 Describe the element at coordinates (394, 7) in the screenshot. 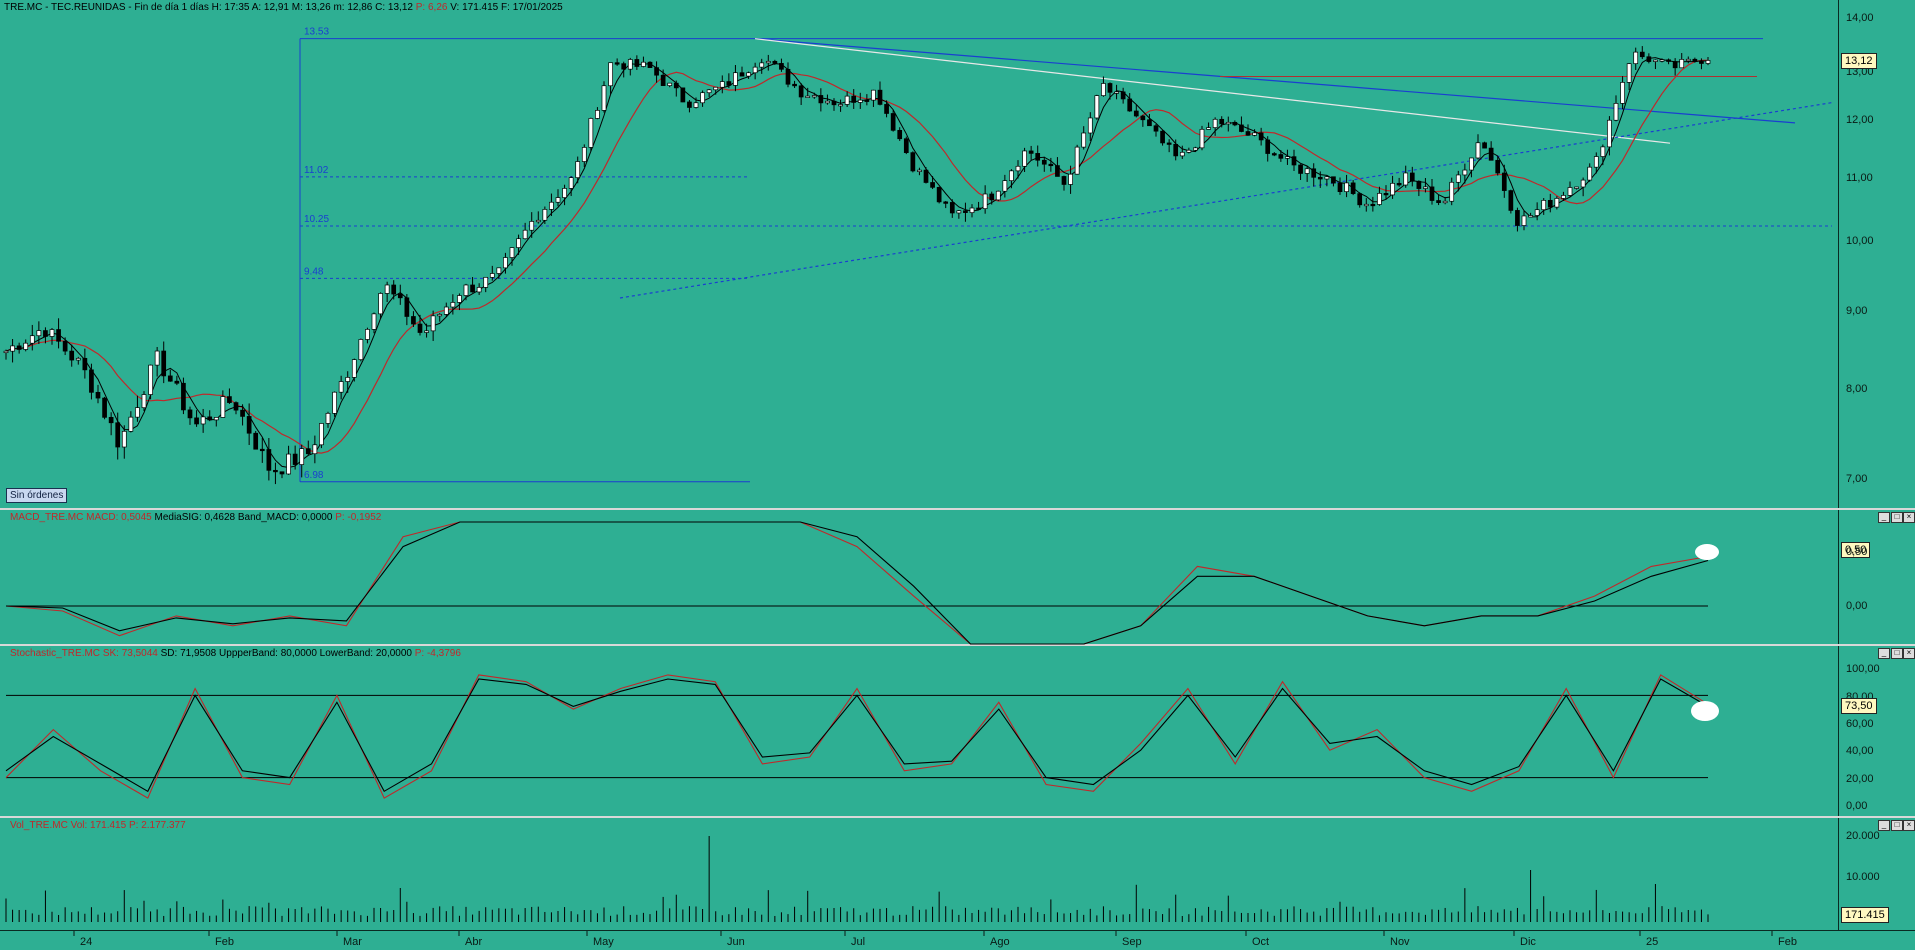

I see `close-label: C: 13,12` at that location.